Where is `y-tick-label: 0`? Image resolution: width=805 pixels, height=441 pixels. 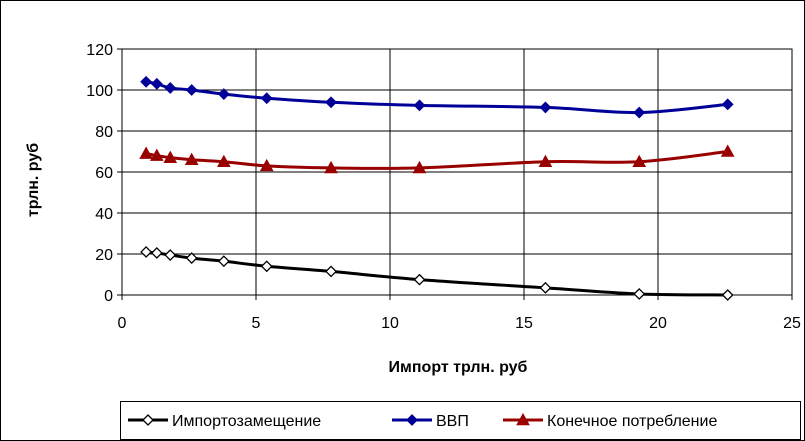 y-tick-label: 0 is located at coordinates (108, 296).